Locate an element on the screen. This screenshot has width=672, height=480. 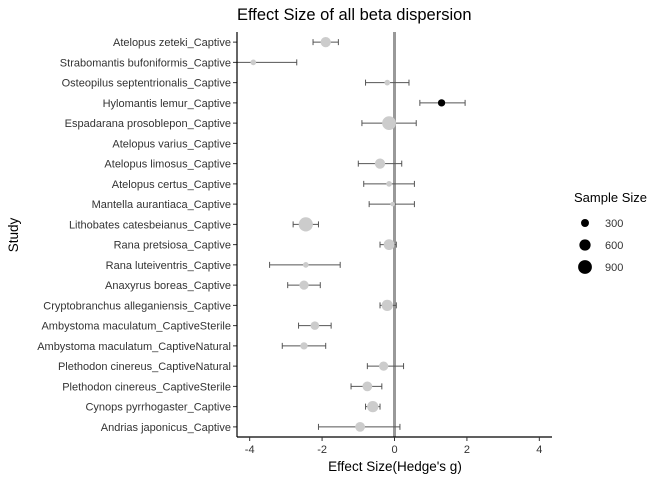
x-tick-label: -4 is located at coordinates (250, 450).